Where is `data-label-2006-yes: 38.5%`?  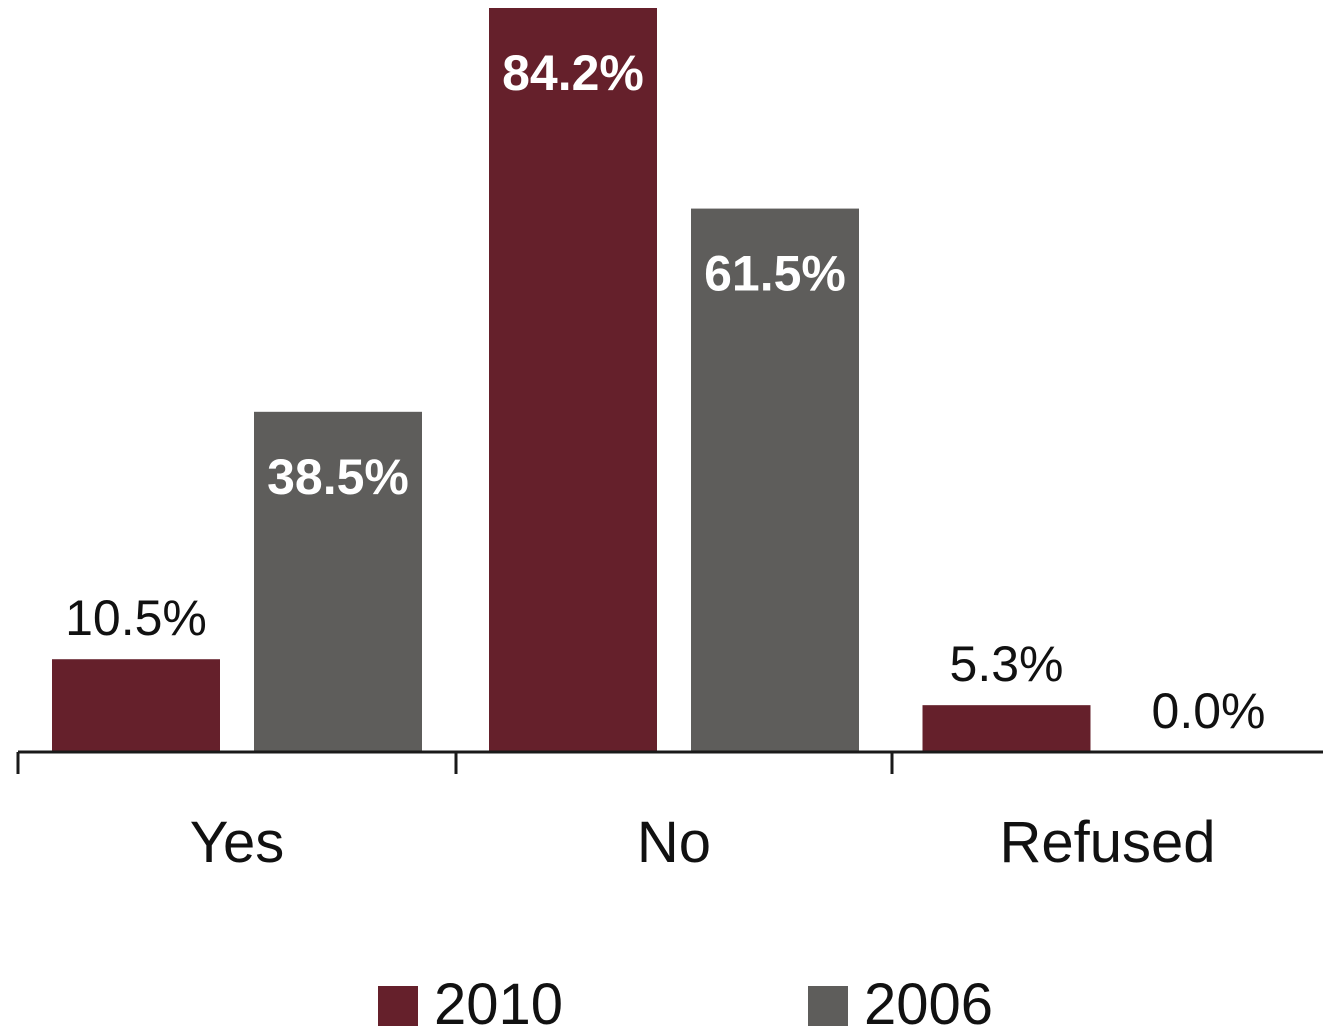
data-label-2006-yes: 38.5% is located at coordinates (338, 477).